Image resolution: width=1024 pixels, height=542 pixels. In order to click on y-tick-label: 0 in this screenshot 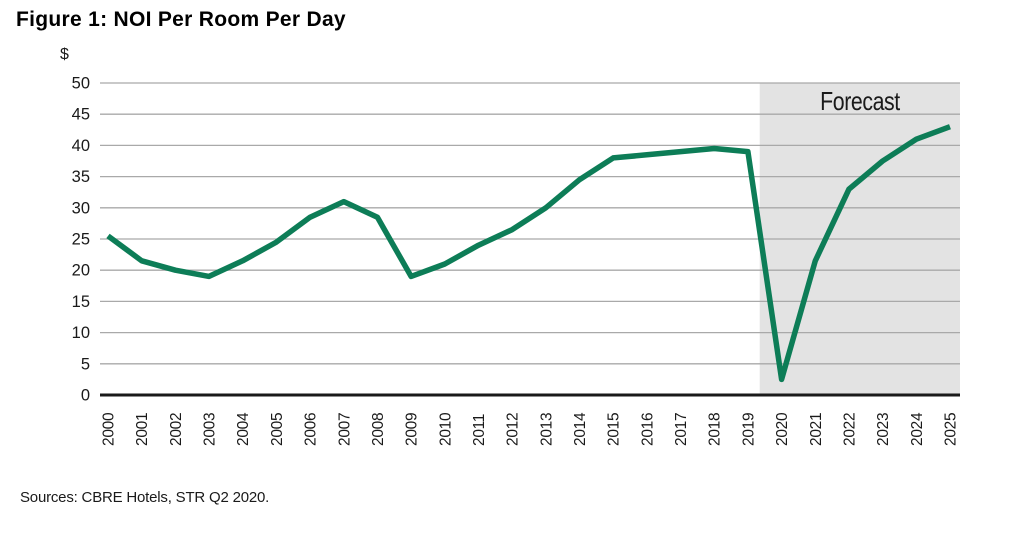, I will do `click(85, 396)`.